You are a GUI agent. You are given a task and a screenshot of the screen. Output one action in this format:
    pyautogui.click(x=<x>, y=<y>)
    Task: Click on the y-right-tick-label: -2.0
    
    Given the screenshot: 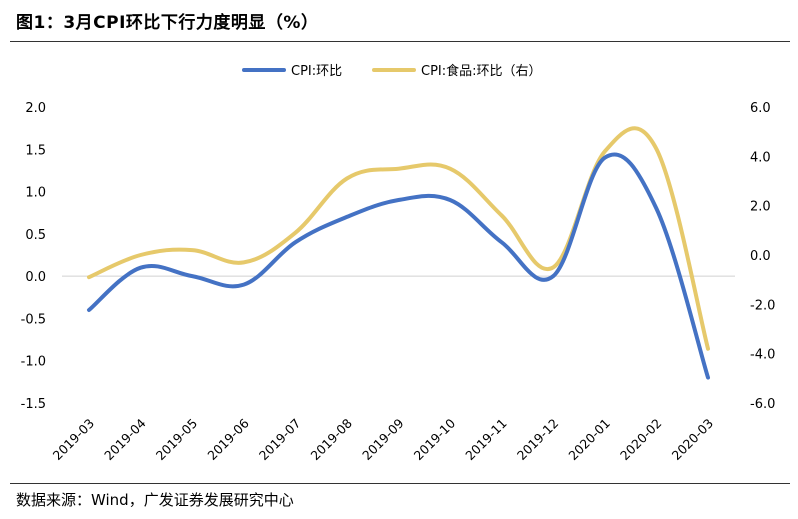 What is the action you would take?
    pyautogui.click(x=762, y=305)
    